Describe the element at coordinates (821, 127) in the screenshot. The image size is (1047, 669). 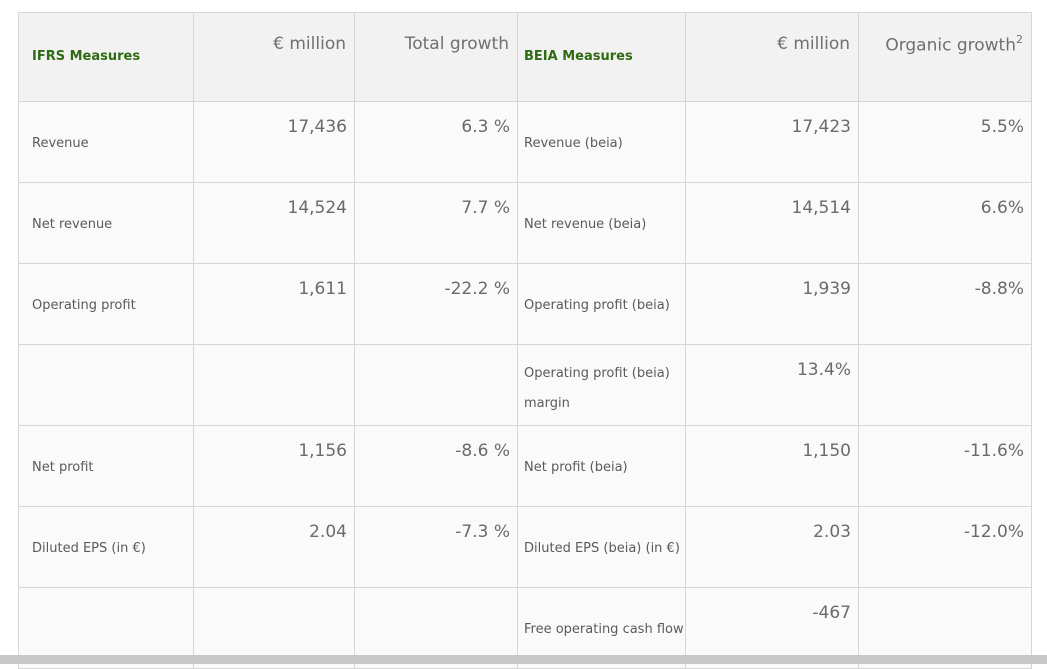
I see `beia-value: 17,423` at that location.